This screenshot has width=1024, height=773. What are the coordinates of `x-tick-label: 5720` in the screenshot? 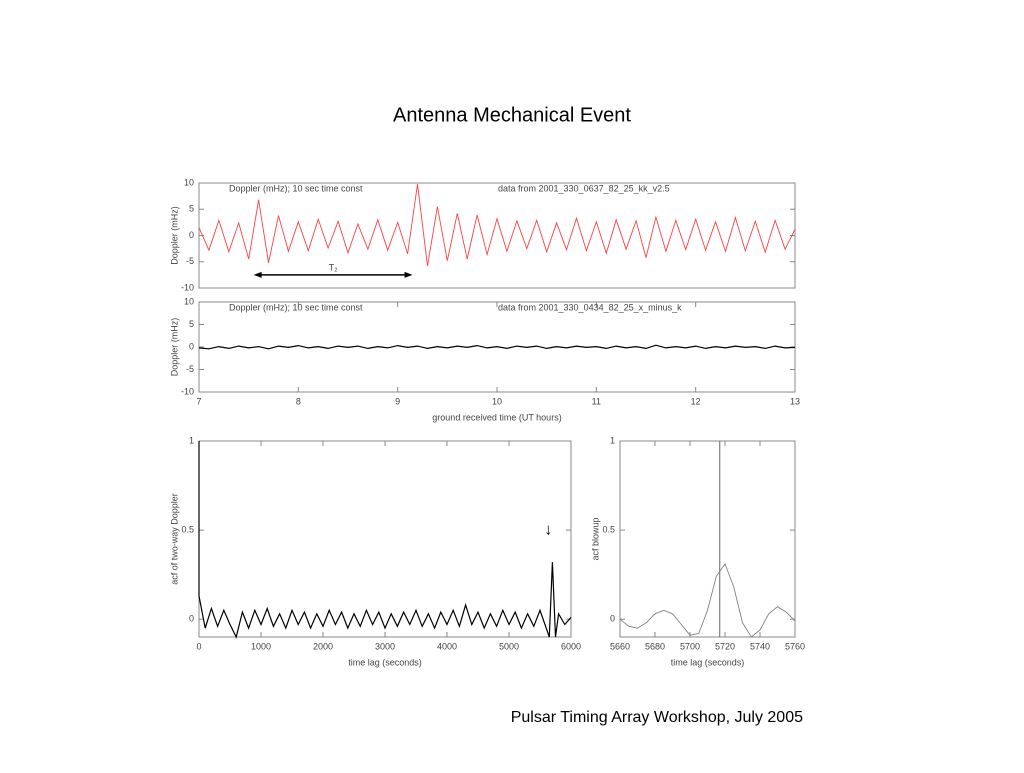 It's located at (725, 646).